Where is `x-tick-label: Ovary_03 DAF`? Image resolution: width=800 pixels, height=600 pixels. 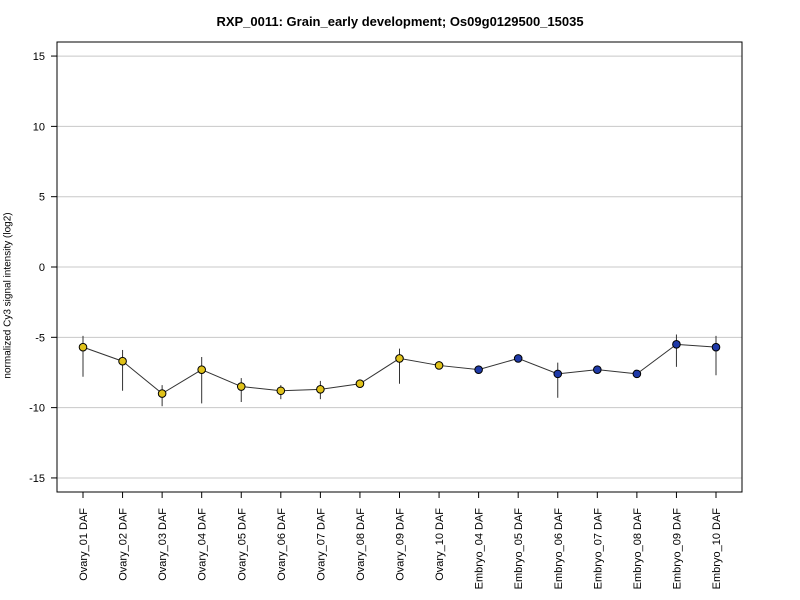 x-tick-label: Ovary_03 DAF is located at coordinates (163, 544).